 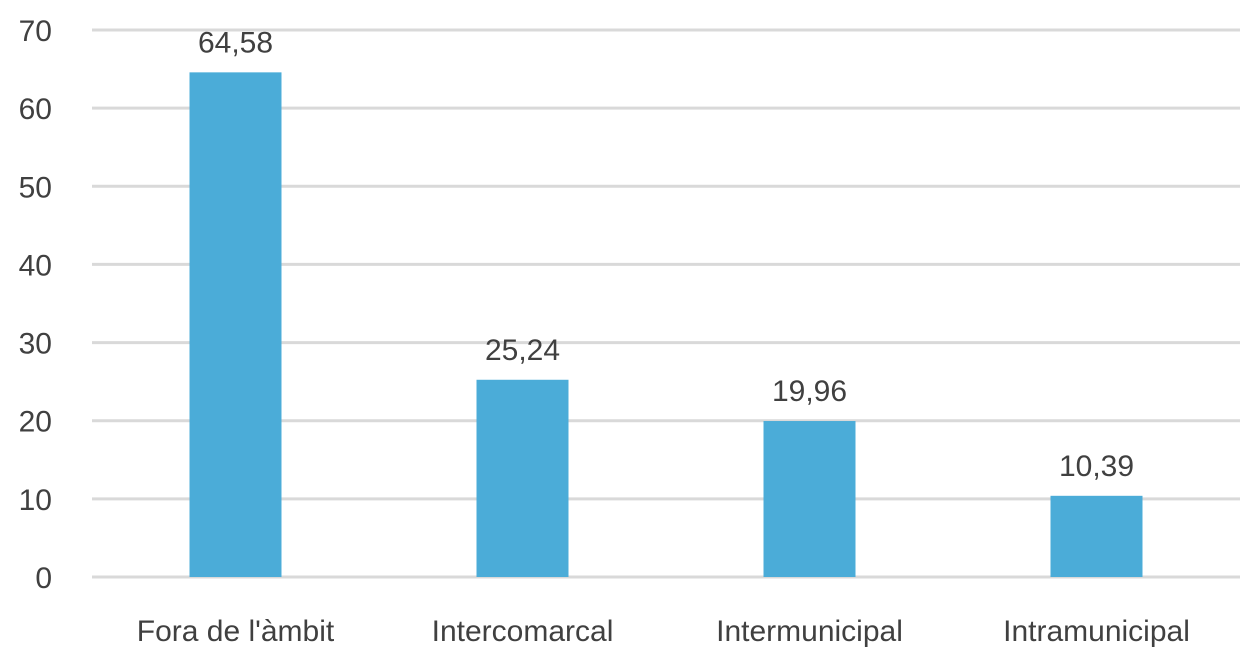 What do you see at coordinates (1096, 631) in the screenshot?
I see `category-label: Intramunicipal` at bounding box center [1096, 631].